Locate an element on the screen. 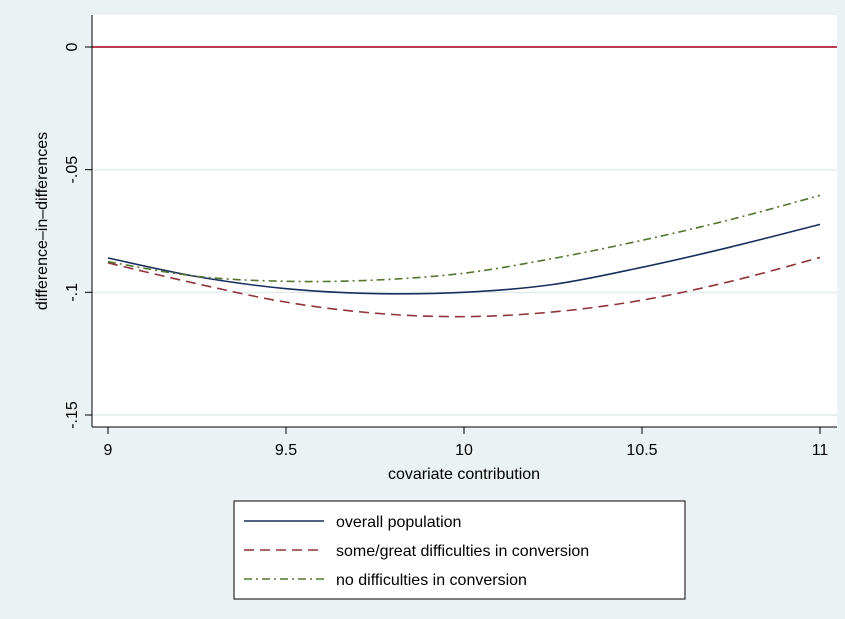  y-tick-label: -.1 is located at coordinates (72, 292).